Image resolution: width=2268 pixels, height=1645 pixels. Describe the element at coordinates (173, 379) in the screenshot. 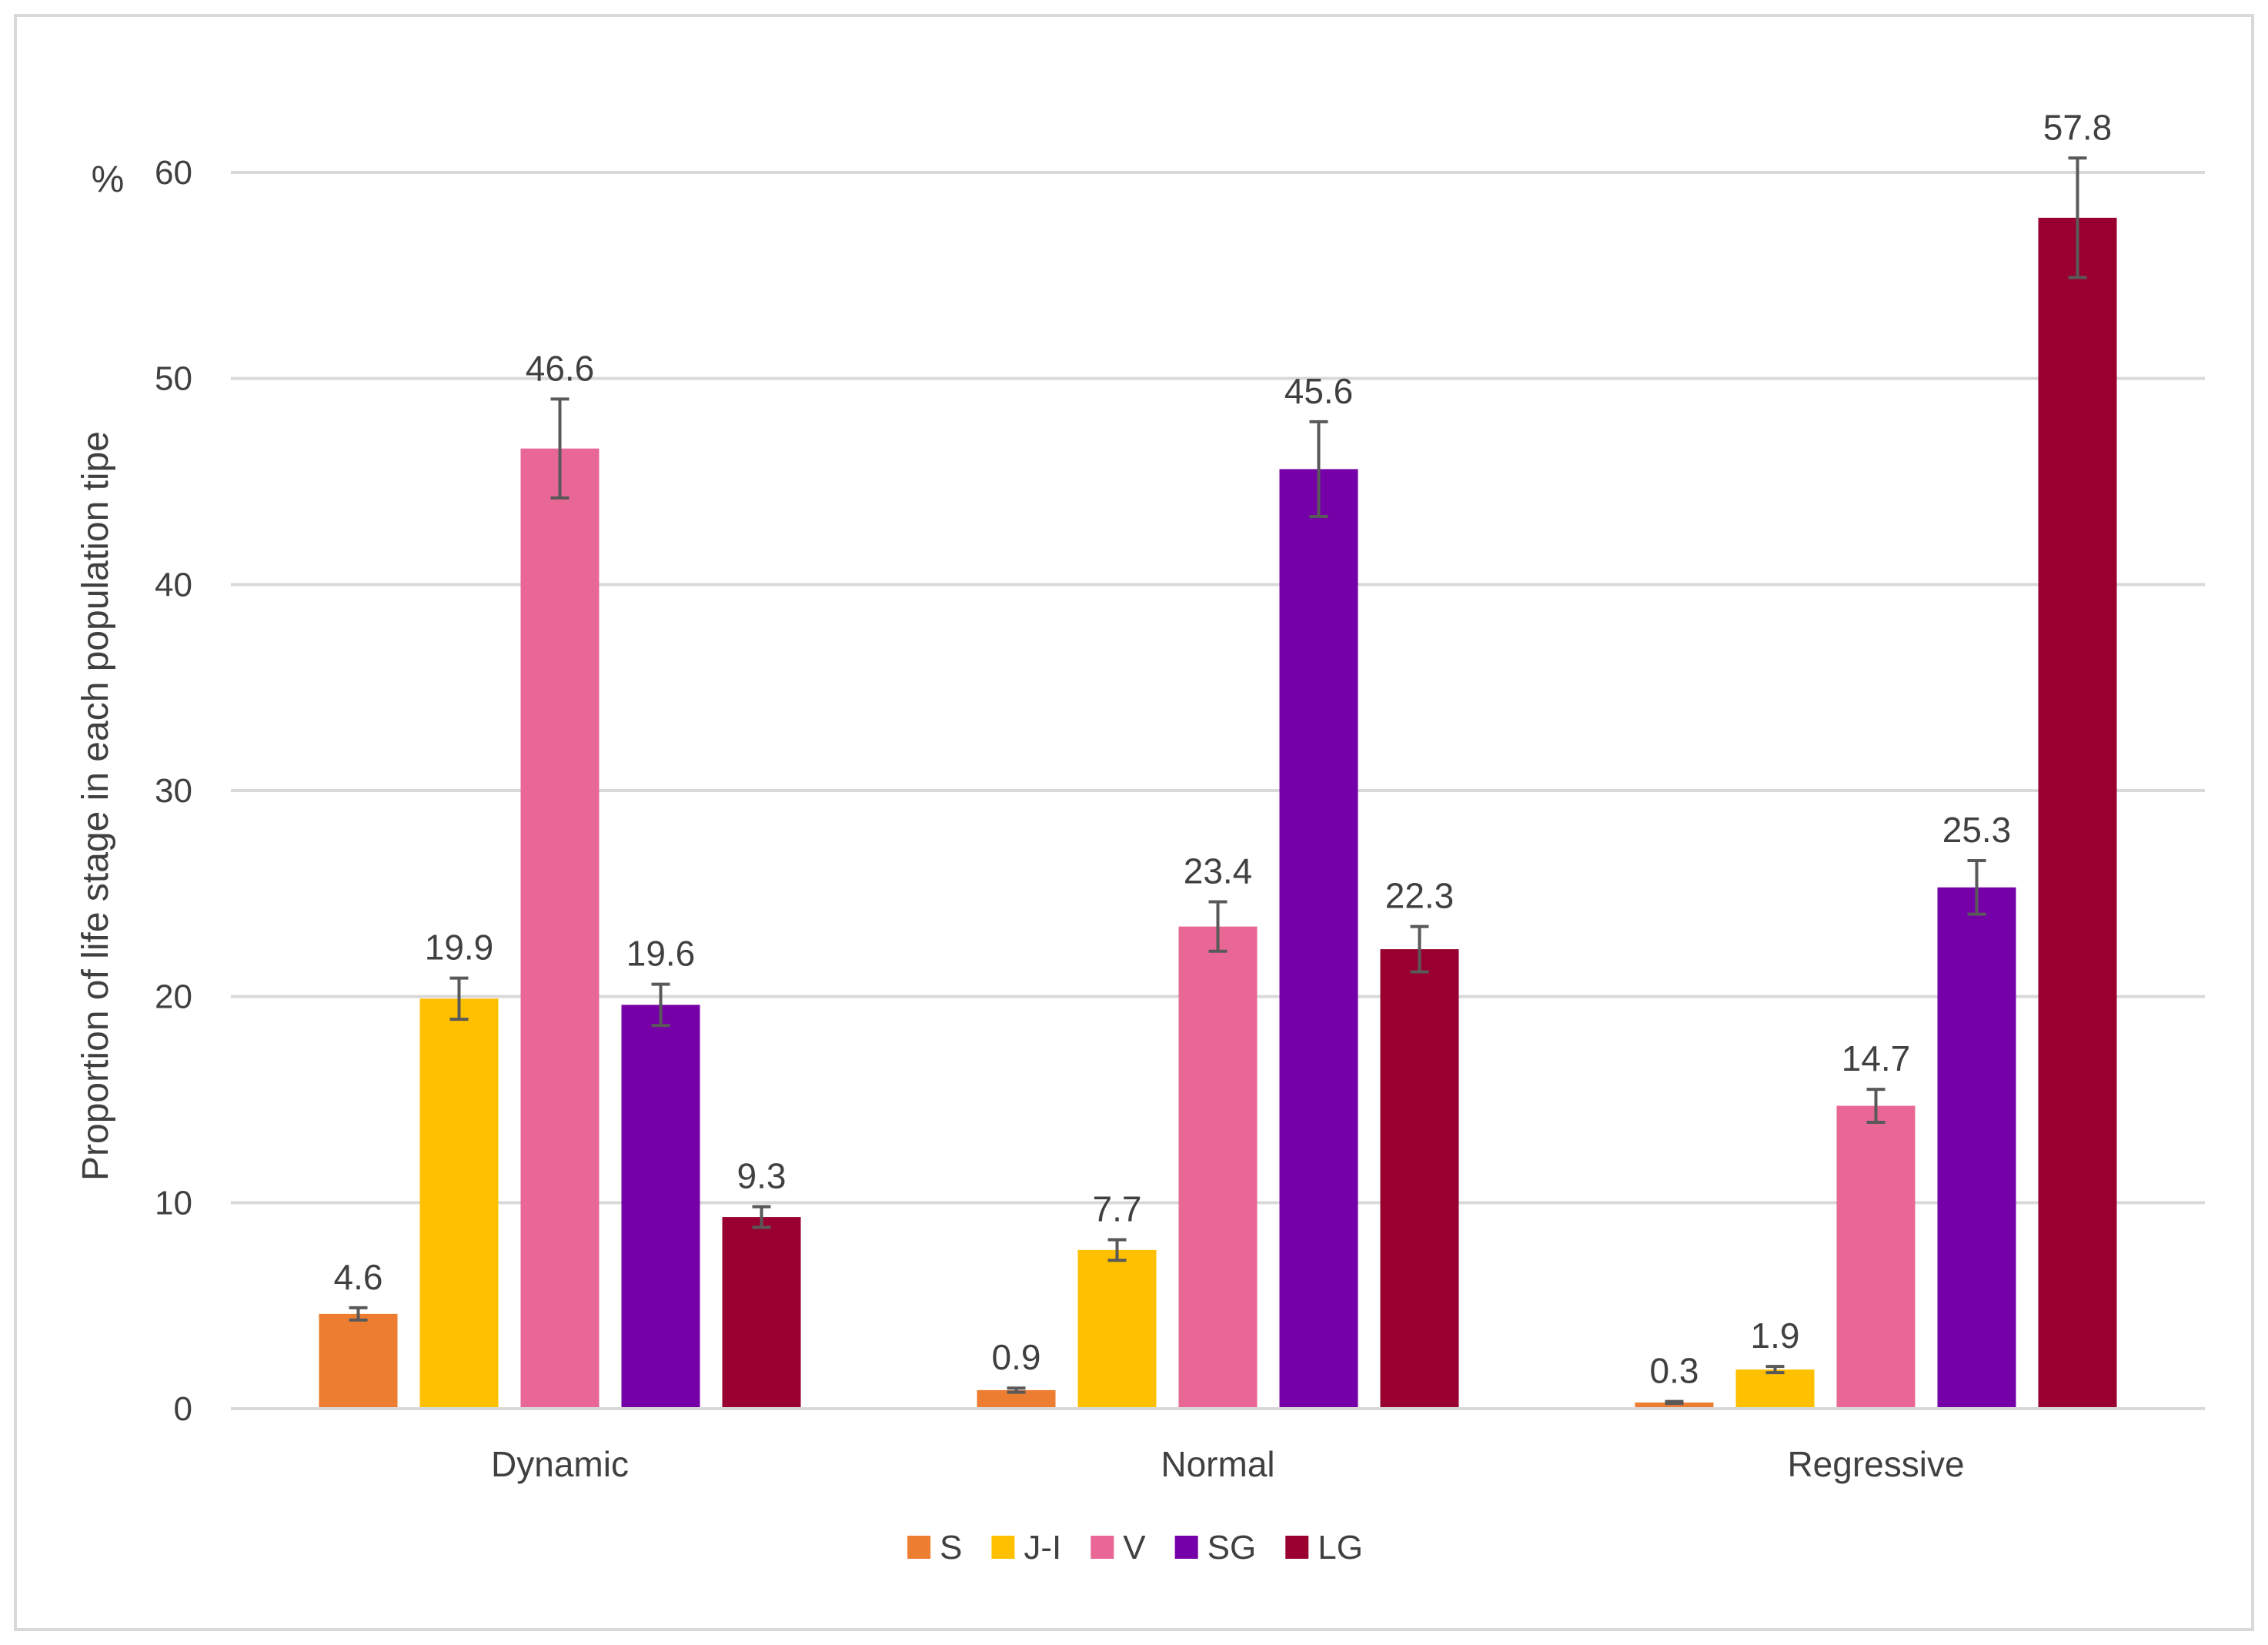

I see `y-tick-label-50: 50` at that location.